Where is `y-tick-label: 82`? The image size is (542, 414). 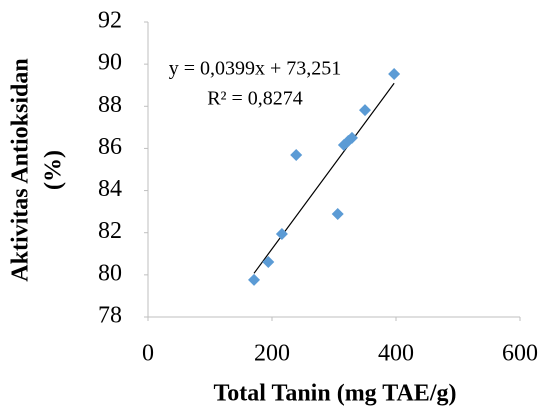 y-tick-label: 82 is located at coordinates (110, 231).